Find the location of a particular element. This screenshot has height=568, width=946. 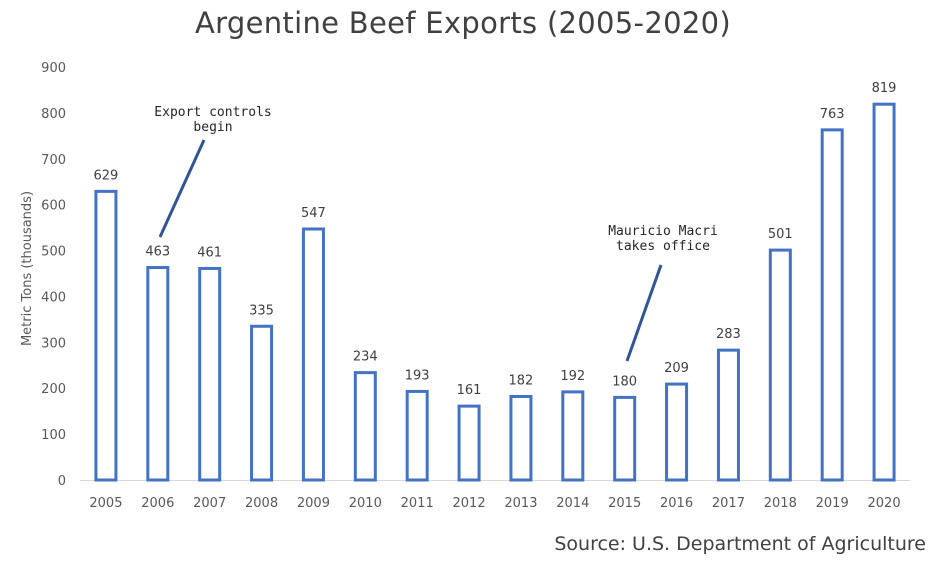

y-tick-label: 300 is located at coordinates (53, 343).